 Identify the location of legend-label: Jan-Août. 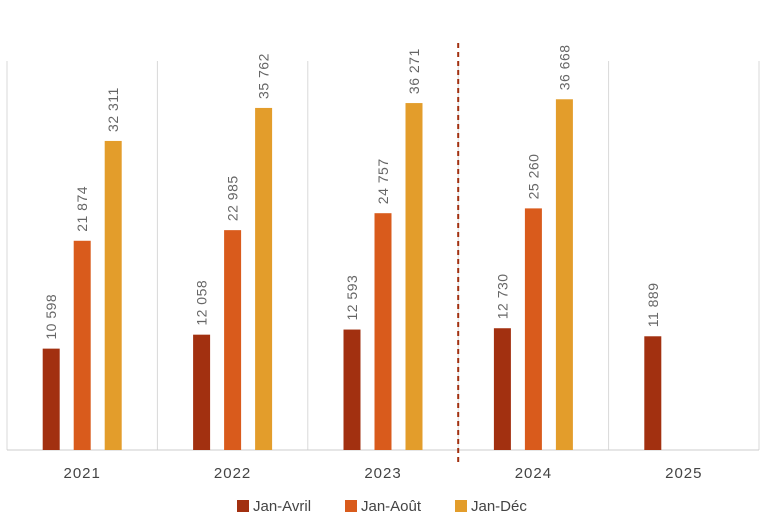
(391, 506).